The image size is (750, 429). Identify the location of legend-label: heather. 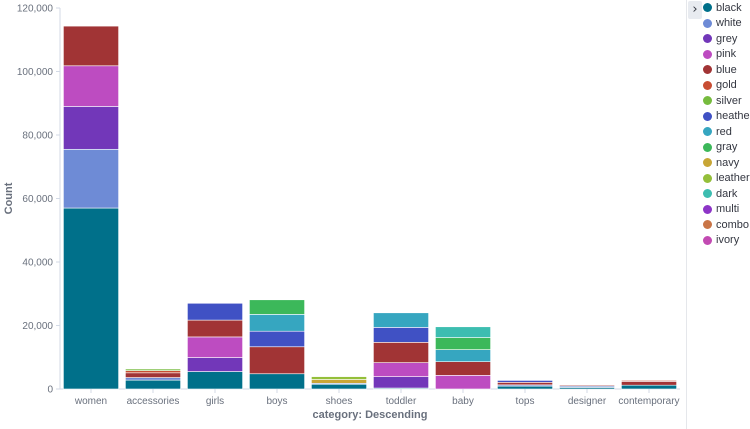
(733, 116).